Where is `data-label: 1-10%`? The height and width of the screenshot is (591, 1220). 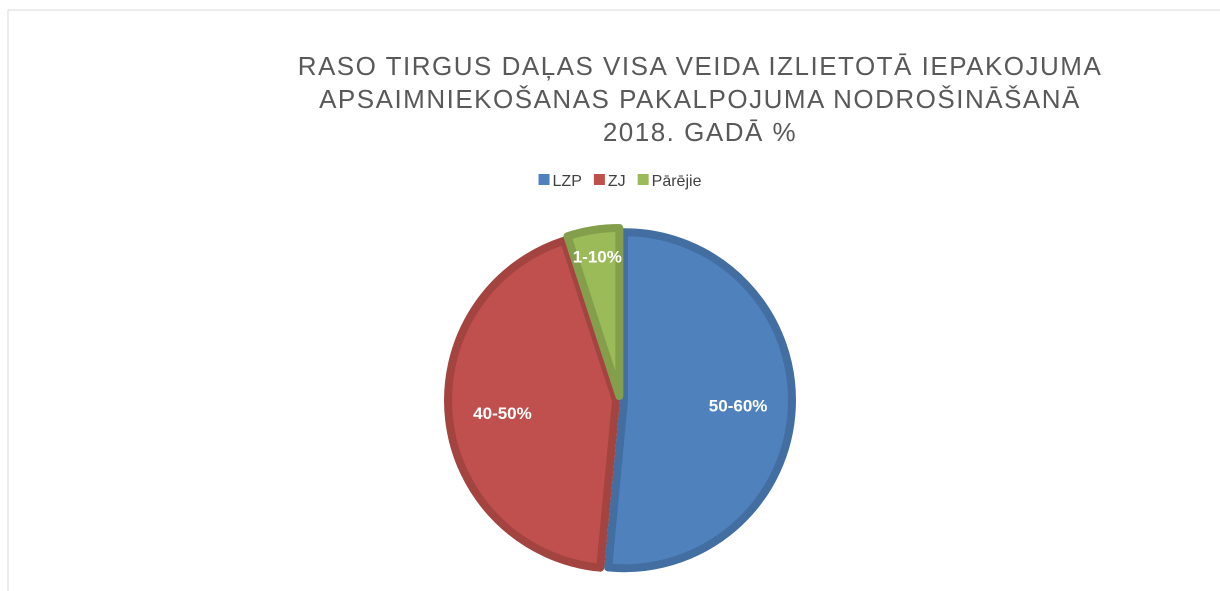
data-label: 1-10% is located at coordinates (597, 257).